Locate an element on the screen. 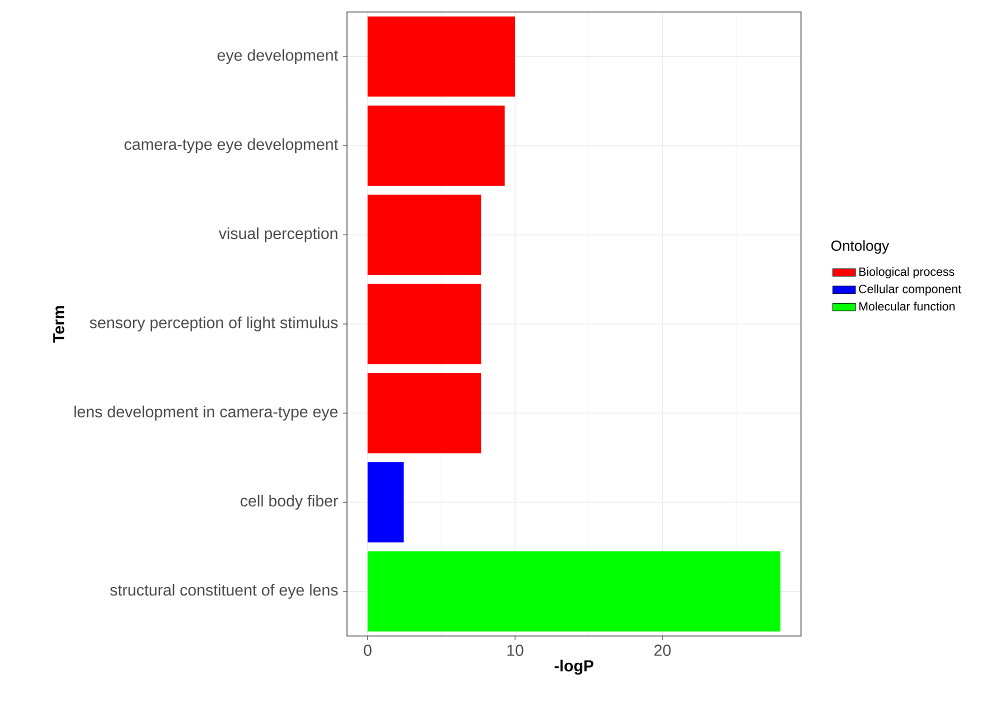 Image resolution: width=990 pixels, height=701 pixels. y-tick-label: structural constituent of eye lens is located at coordinates (224, 591).